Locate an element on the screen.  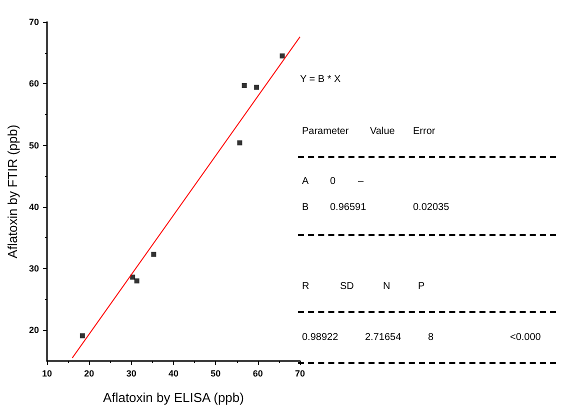
x-tick-label: 70 is located at coordinates (300, 373).